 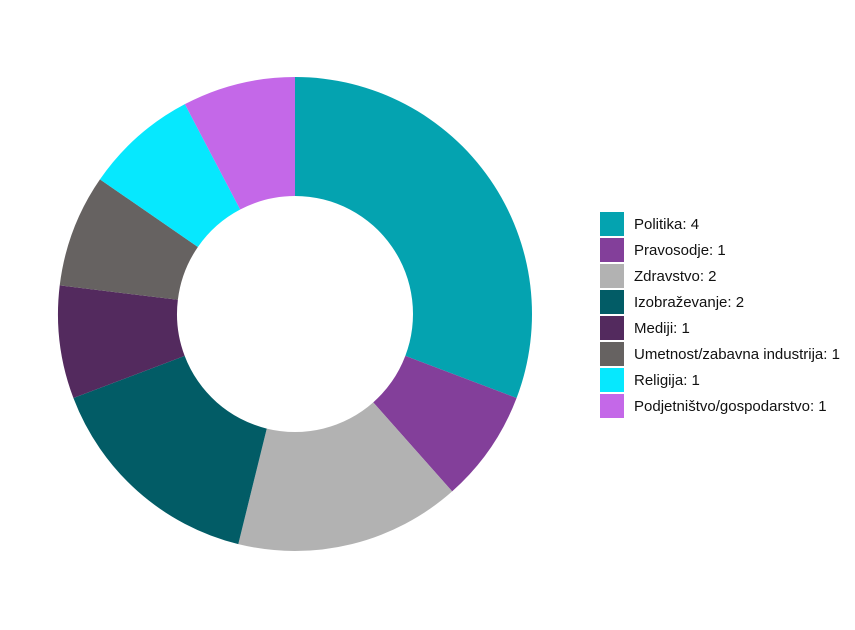 I want to click on legend-label: Izobraževanje: 2, so click(x=689, y=302).